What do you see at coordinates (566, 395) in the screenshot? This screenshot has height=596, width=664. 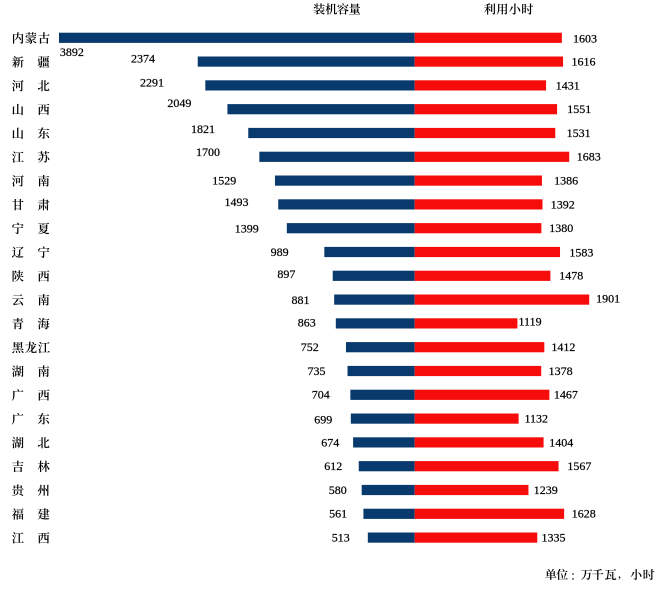 I see `svg-text: 1467` at bounding box center [566, 395].